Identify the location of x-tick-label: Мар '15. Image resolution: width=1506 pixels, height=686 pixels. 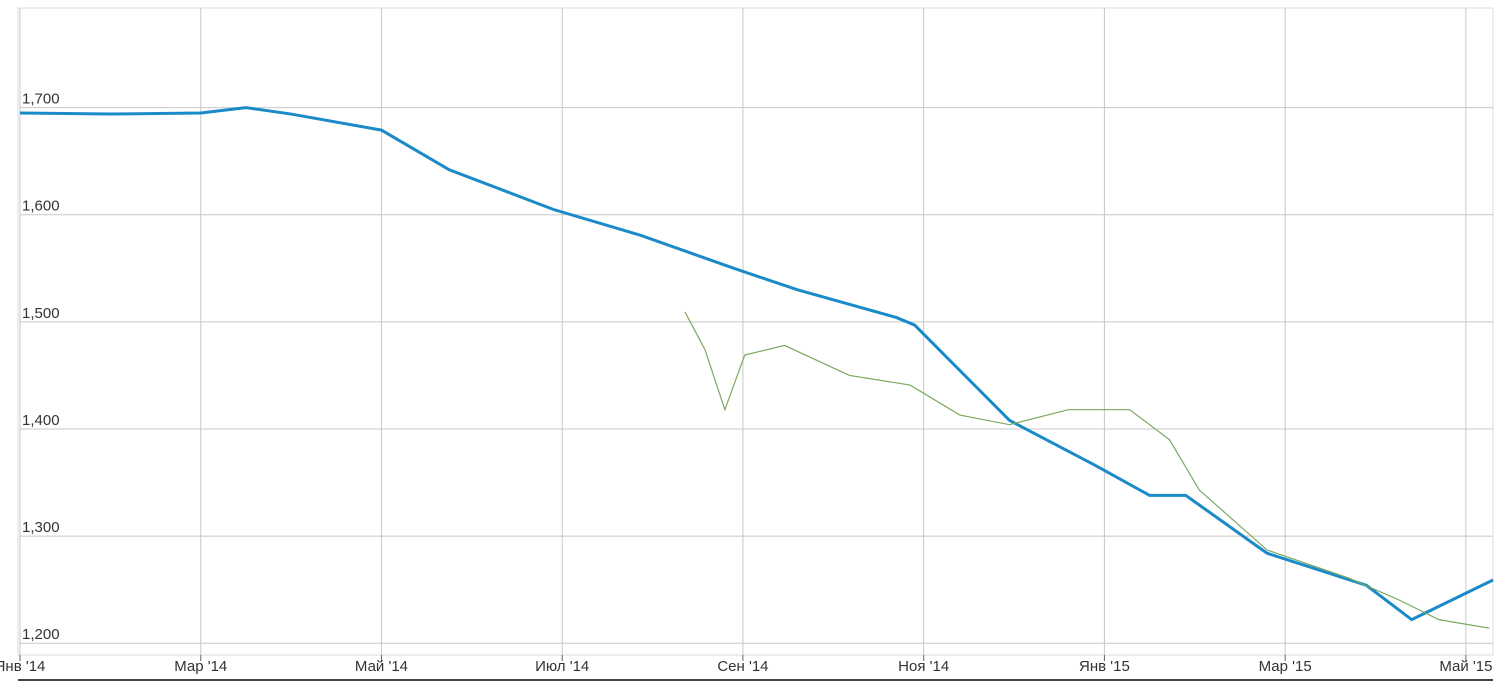
(1285, 666).